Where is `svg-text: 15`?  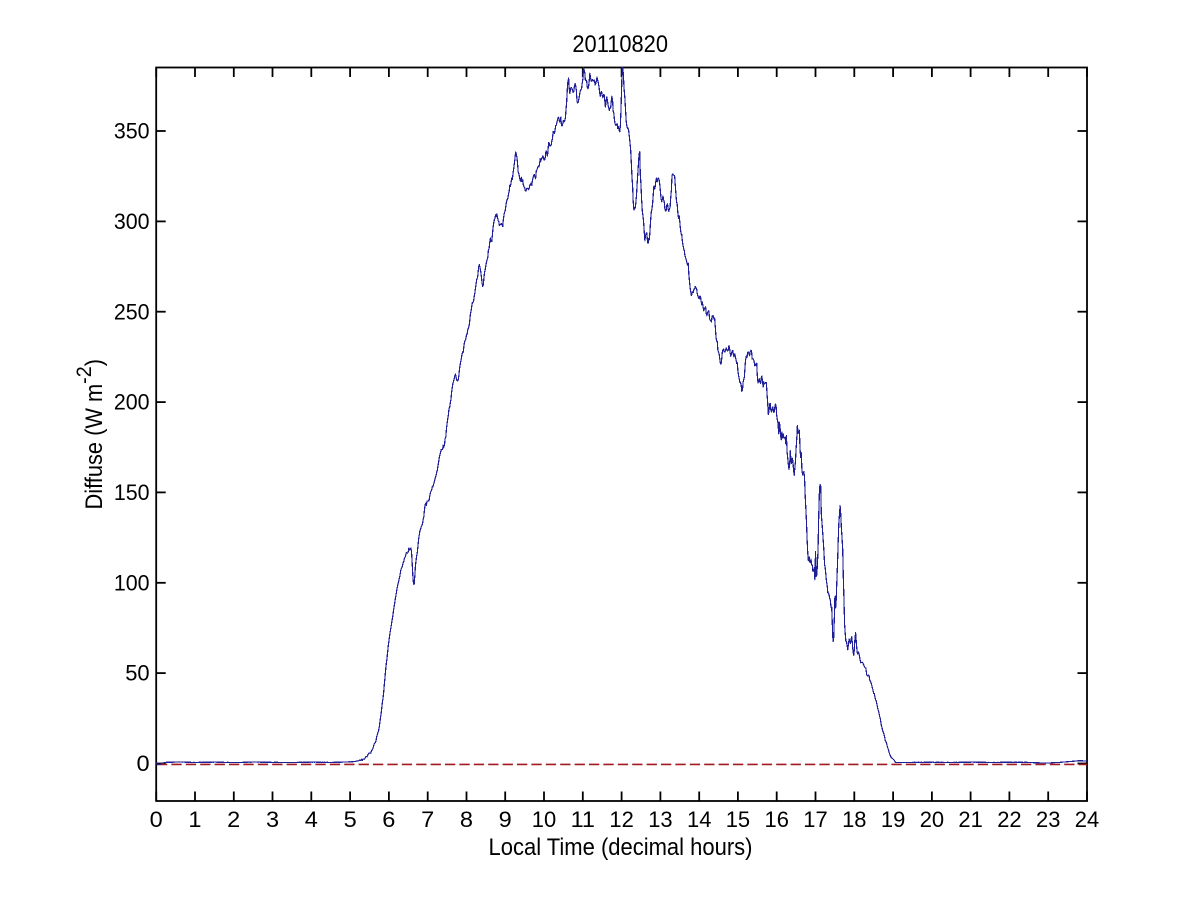
svg-text: 15 is located at coordinates (738, 819).